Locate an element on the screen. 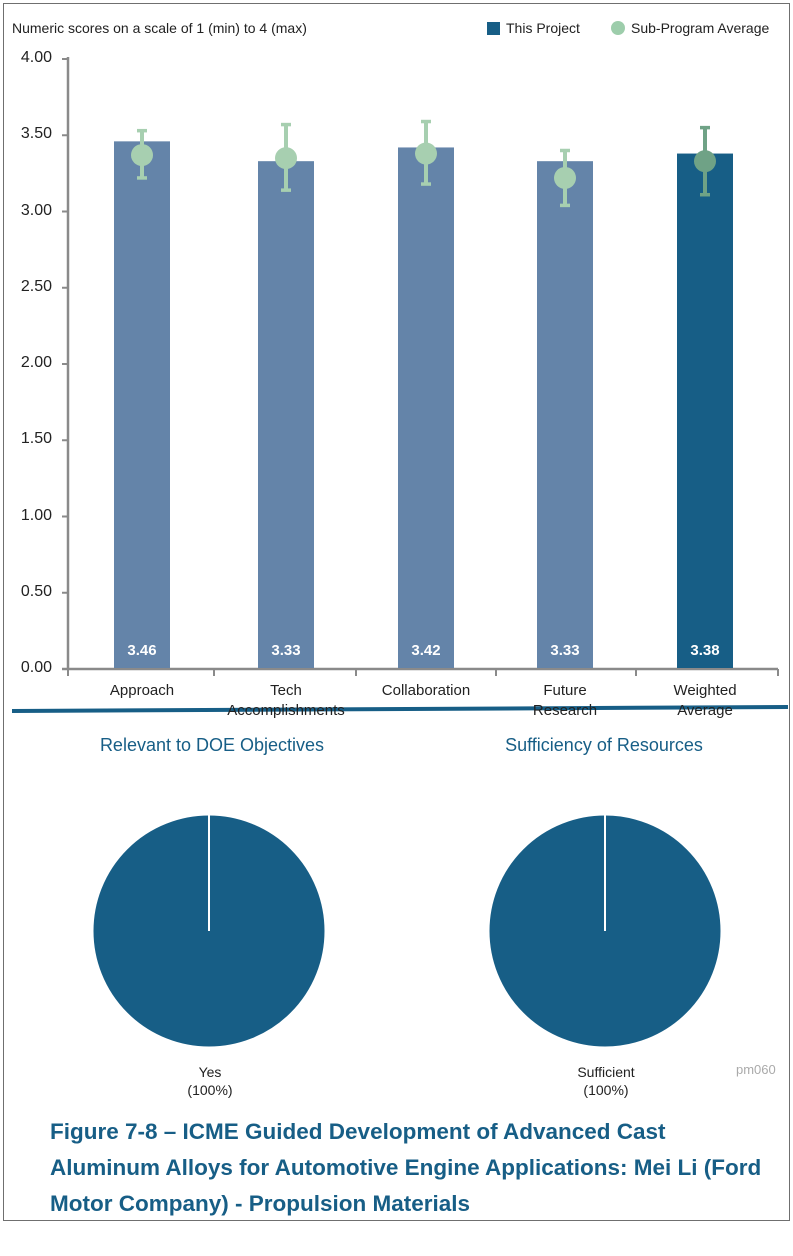 The image size is (793, 1256). y-tick-label: 0.50 is located at coordinates (36, 591).